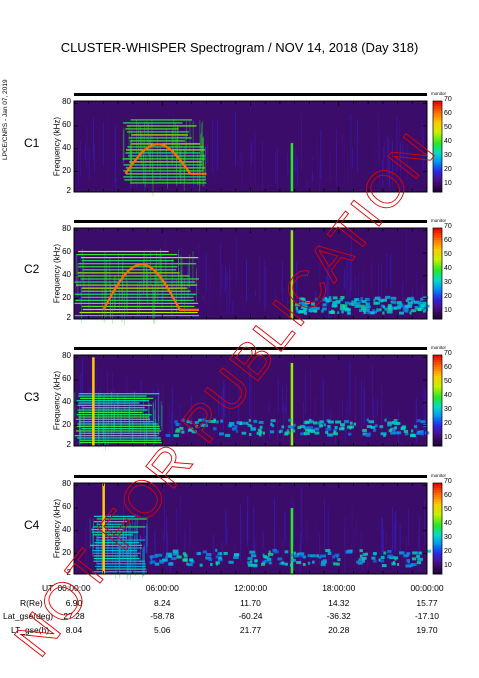 The height and width of the screenshot is (678, 479). I want to click on ephem-r-value: 11.70, so click(250, 603).